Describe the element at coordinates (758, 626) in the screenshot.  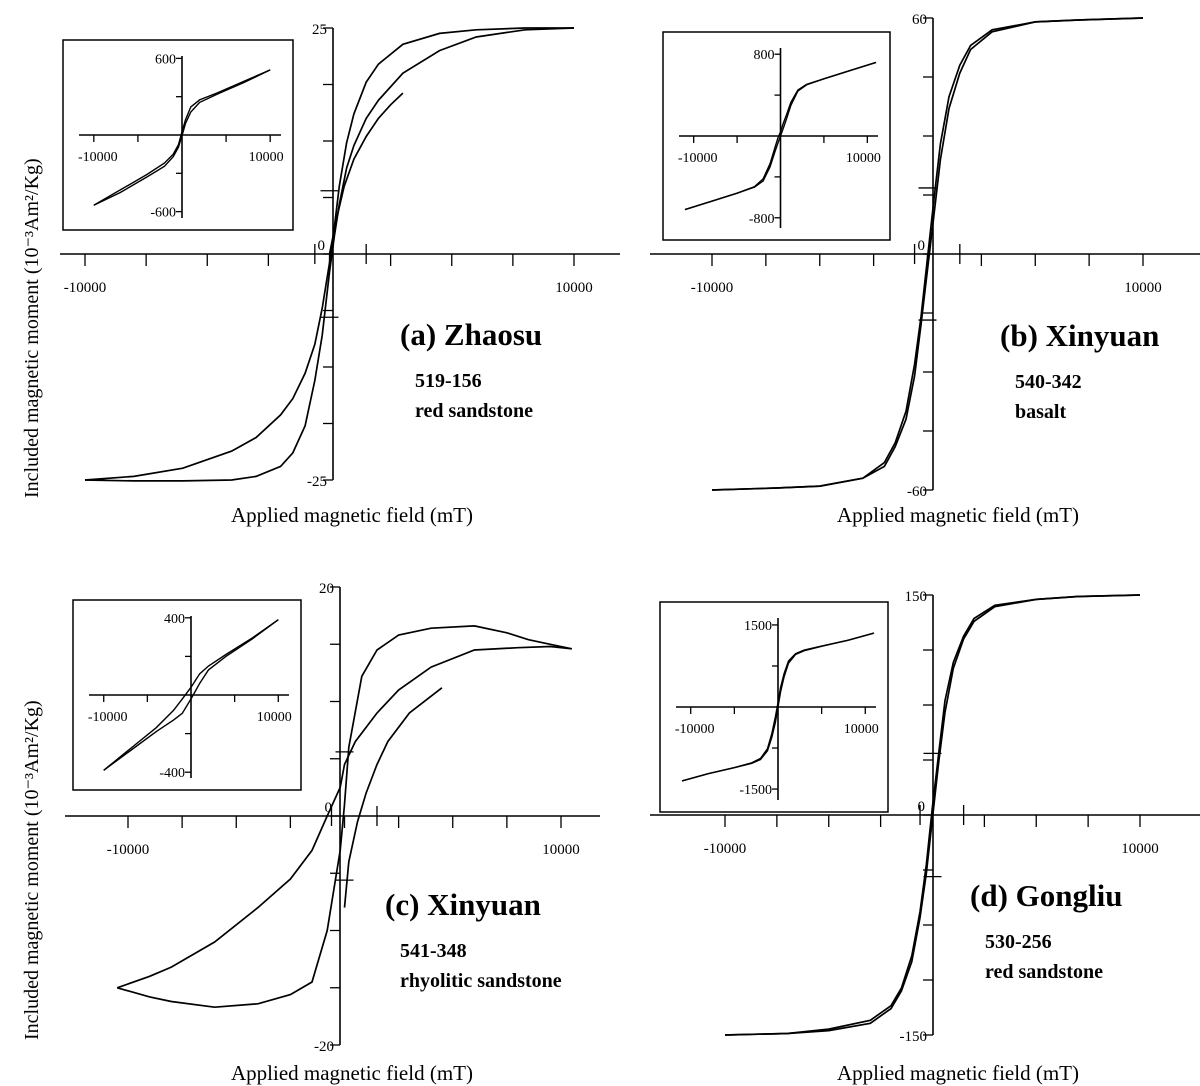
I see `inset-y-tick-label: 1500` at that location.